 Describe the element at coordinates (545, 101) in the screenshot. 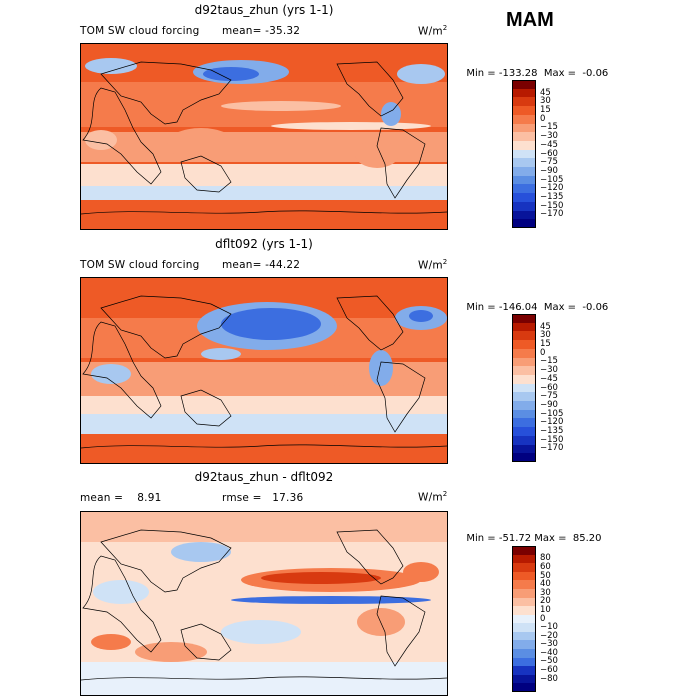

I see `panel1-colorbar-tick: 30` at that location.